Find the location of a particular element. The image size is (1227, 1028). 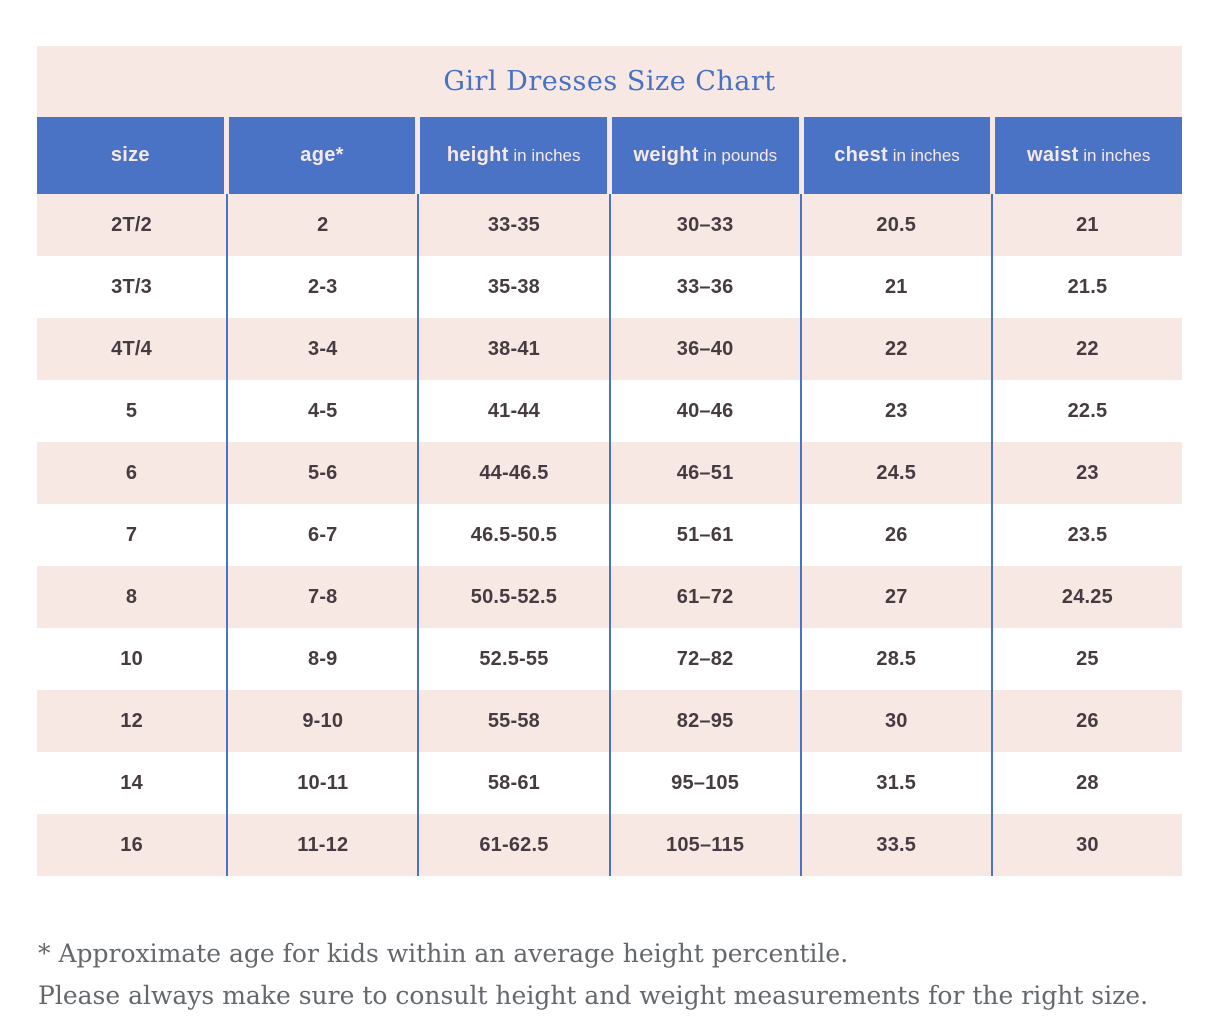

cell-weight: 82–95 is located at coordinates (706, 721).